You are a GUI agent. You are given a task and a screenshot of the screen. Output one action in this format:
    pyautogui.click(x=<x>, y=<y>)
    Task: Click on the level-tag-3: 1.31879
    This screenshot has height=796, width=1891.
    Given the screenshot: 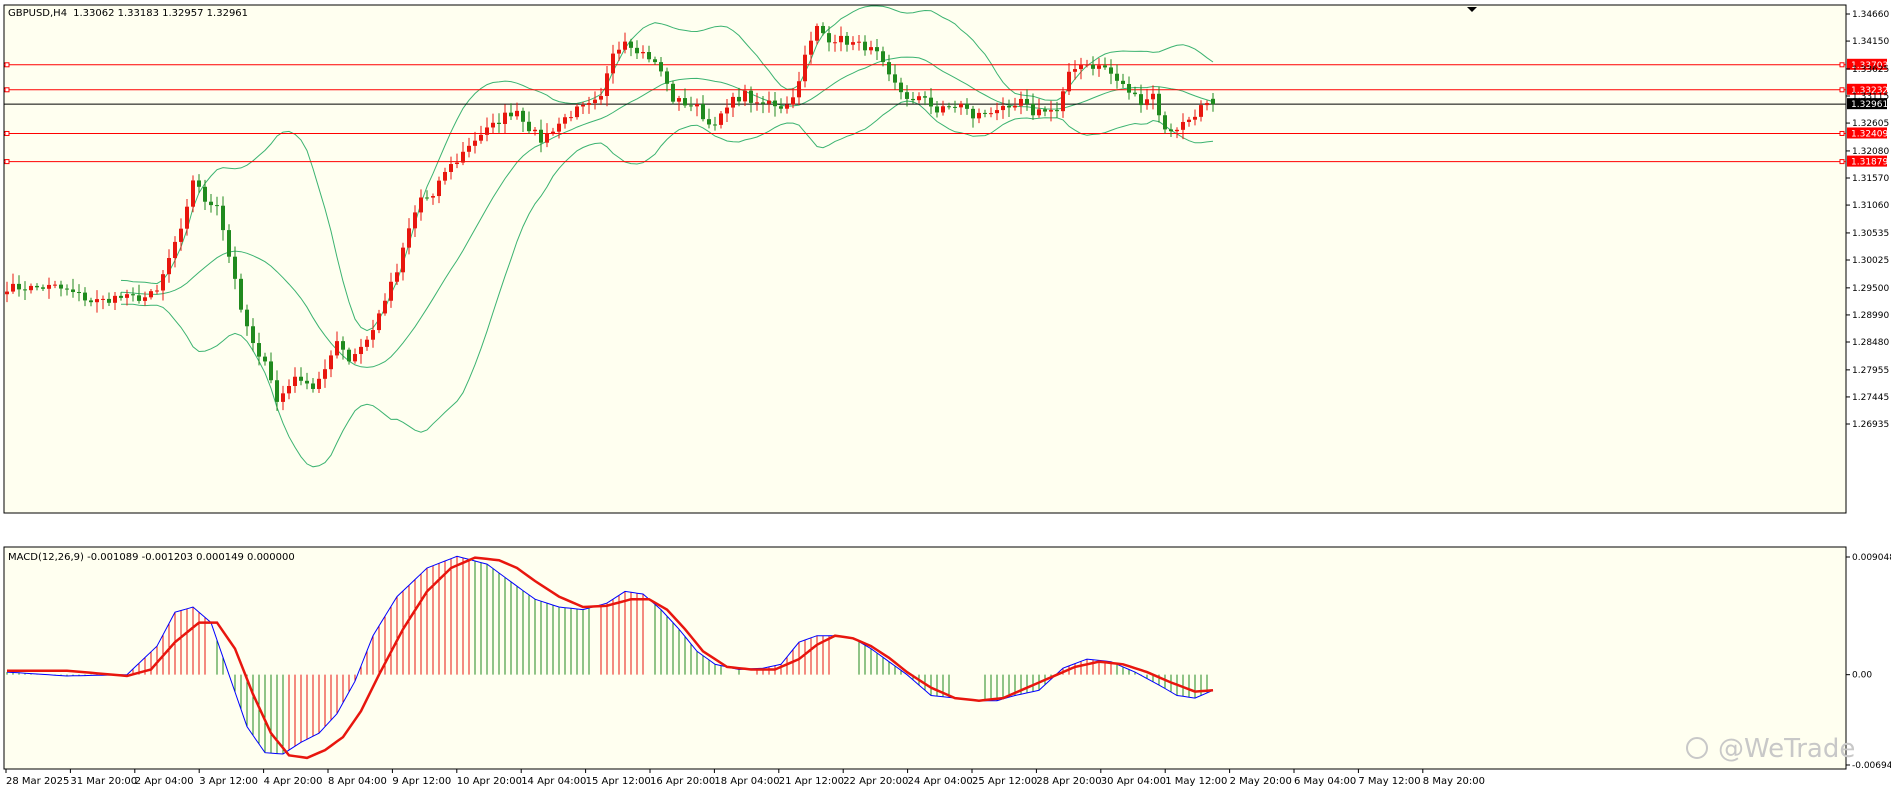 What is the action you would take?
    pyautogui.click(x=1869, y=163)
    